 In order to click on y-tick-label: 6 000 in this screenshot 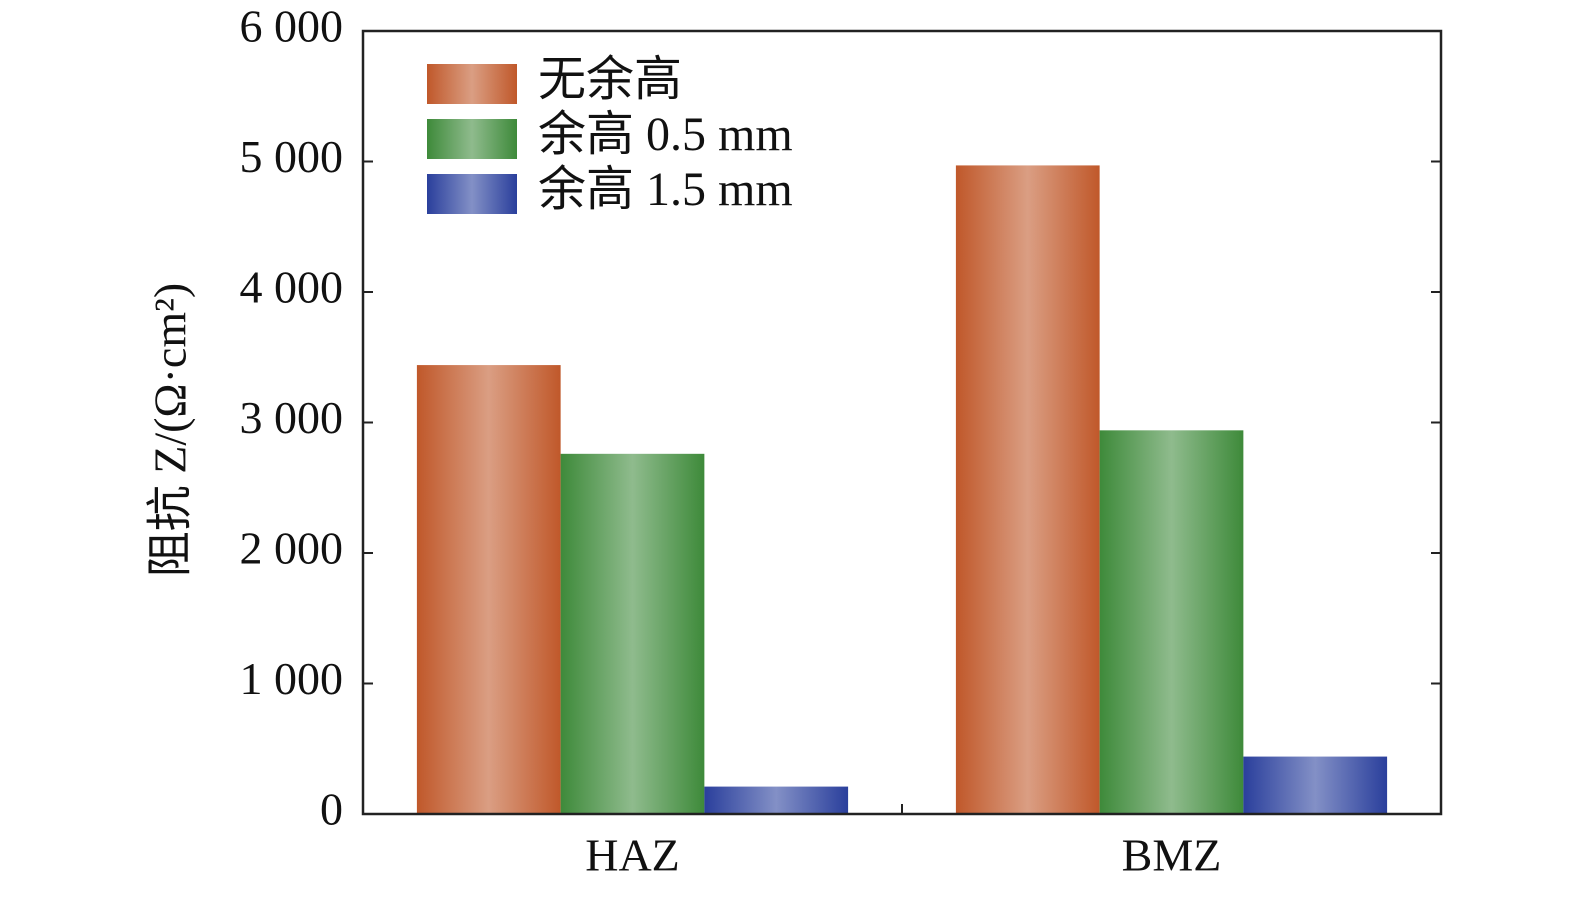, I will do `click(292, 26)`.